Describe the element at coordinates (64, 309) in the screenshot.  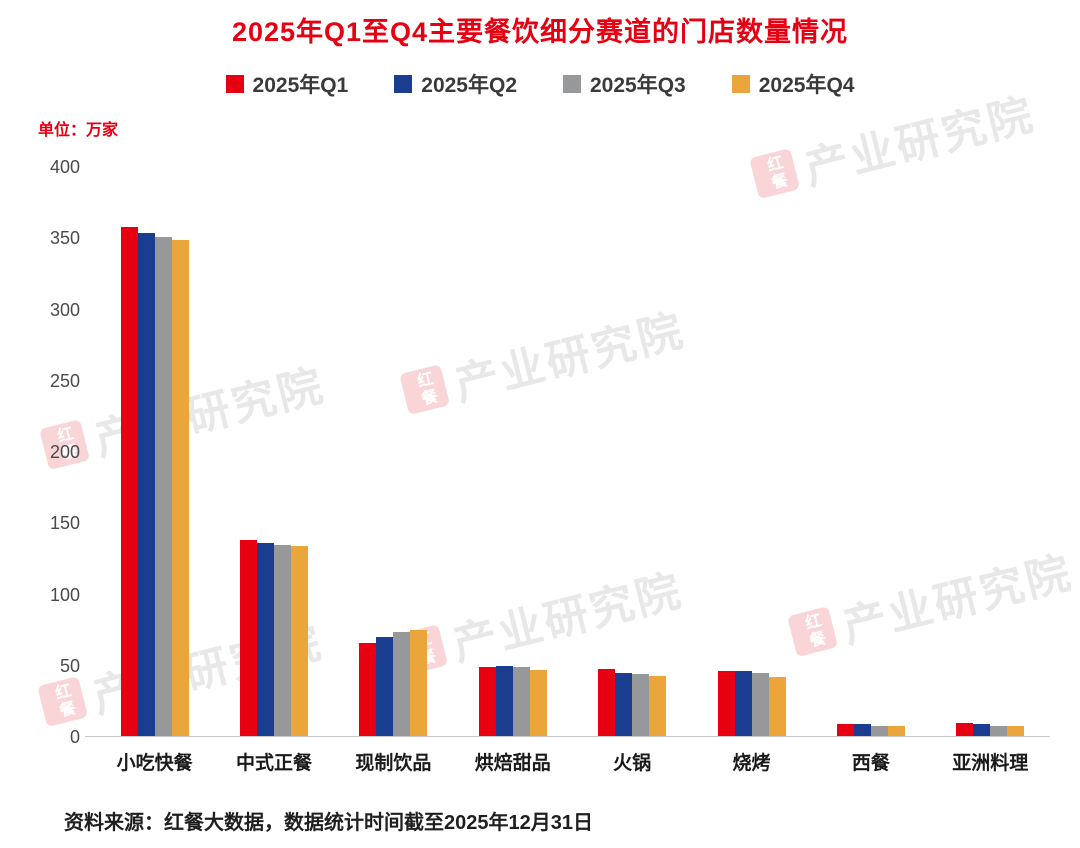
I see `y-tick-label: 300` at that location.